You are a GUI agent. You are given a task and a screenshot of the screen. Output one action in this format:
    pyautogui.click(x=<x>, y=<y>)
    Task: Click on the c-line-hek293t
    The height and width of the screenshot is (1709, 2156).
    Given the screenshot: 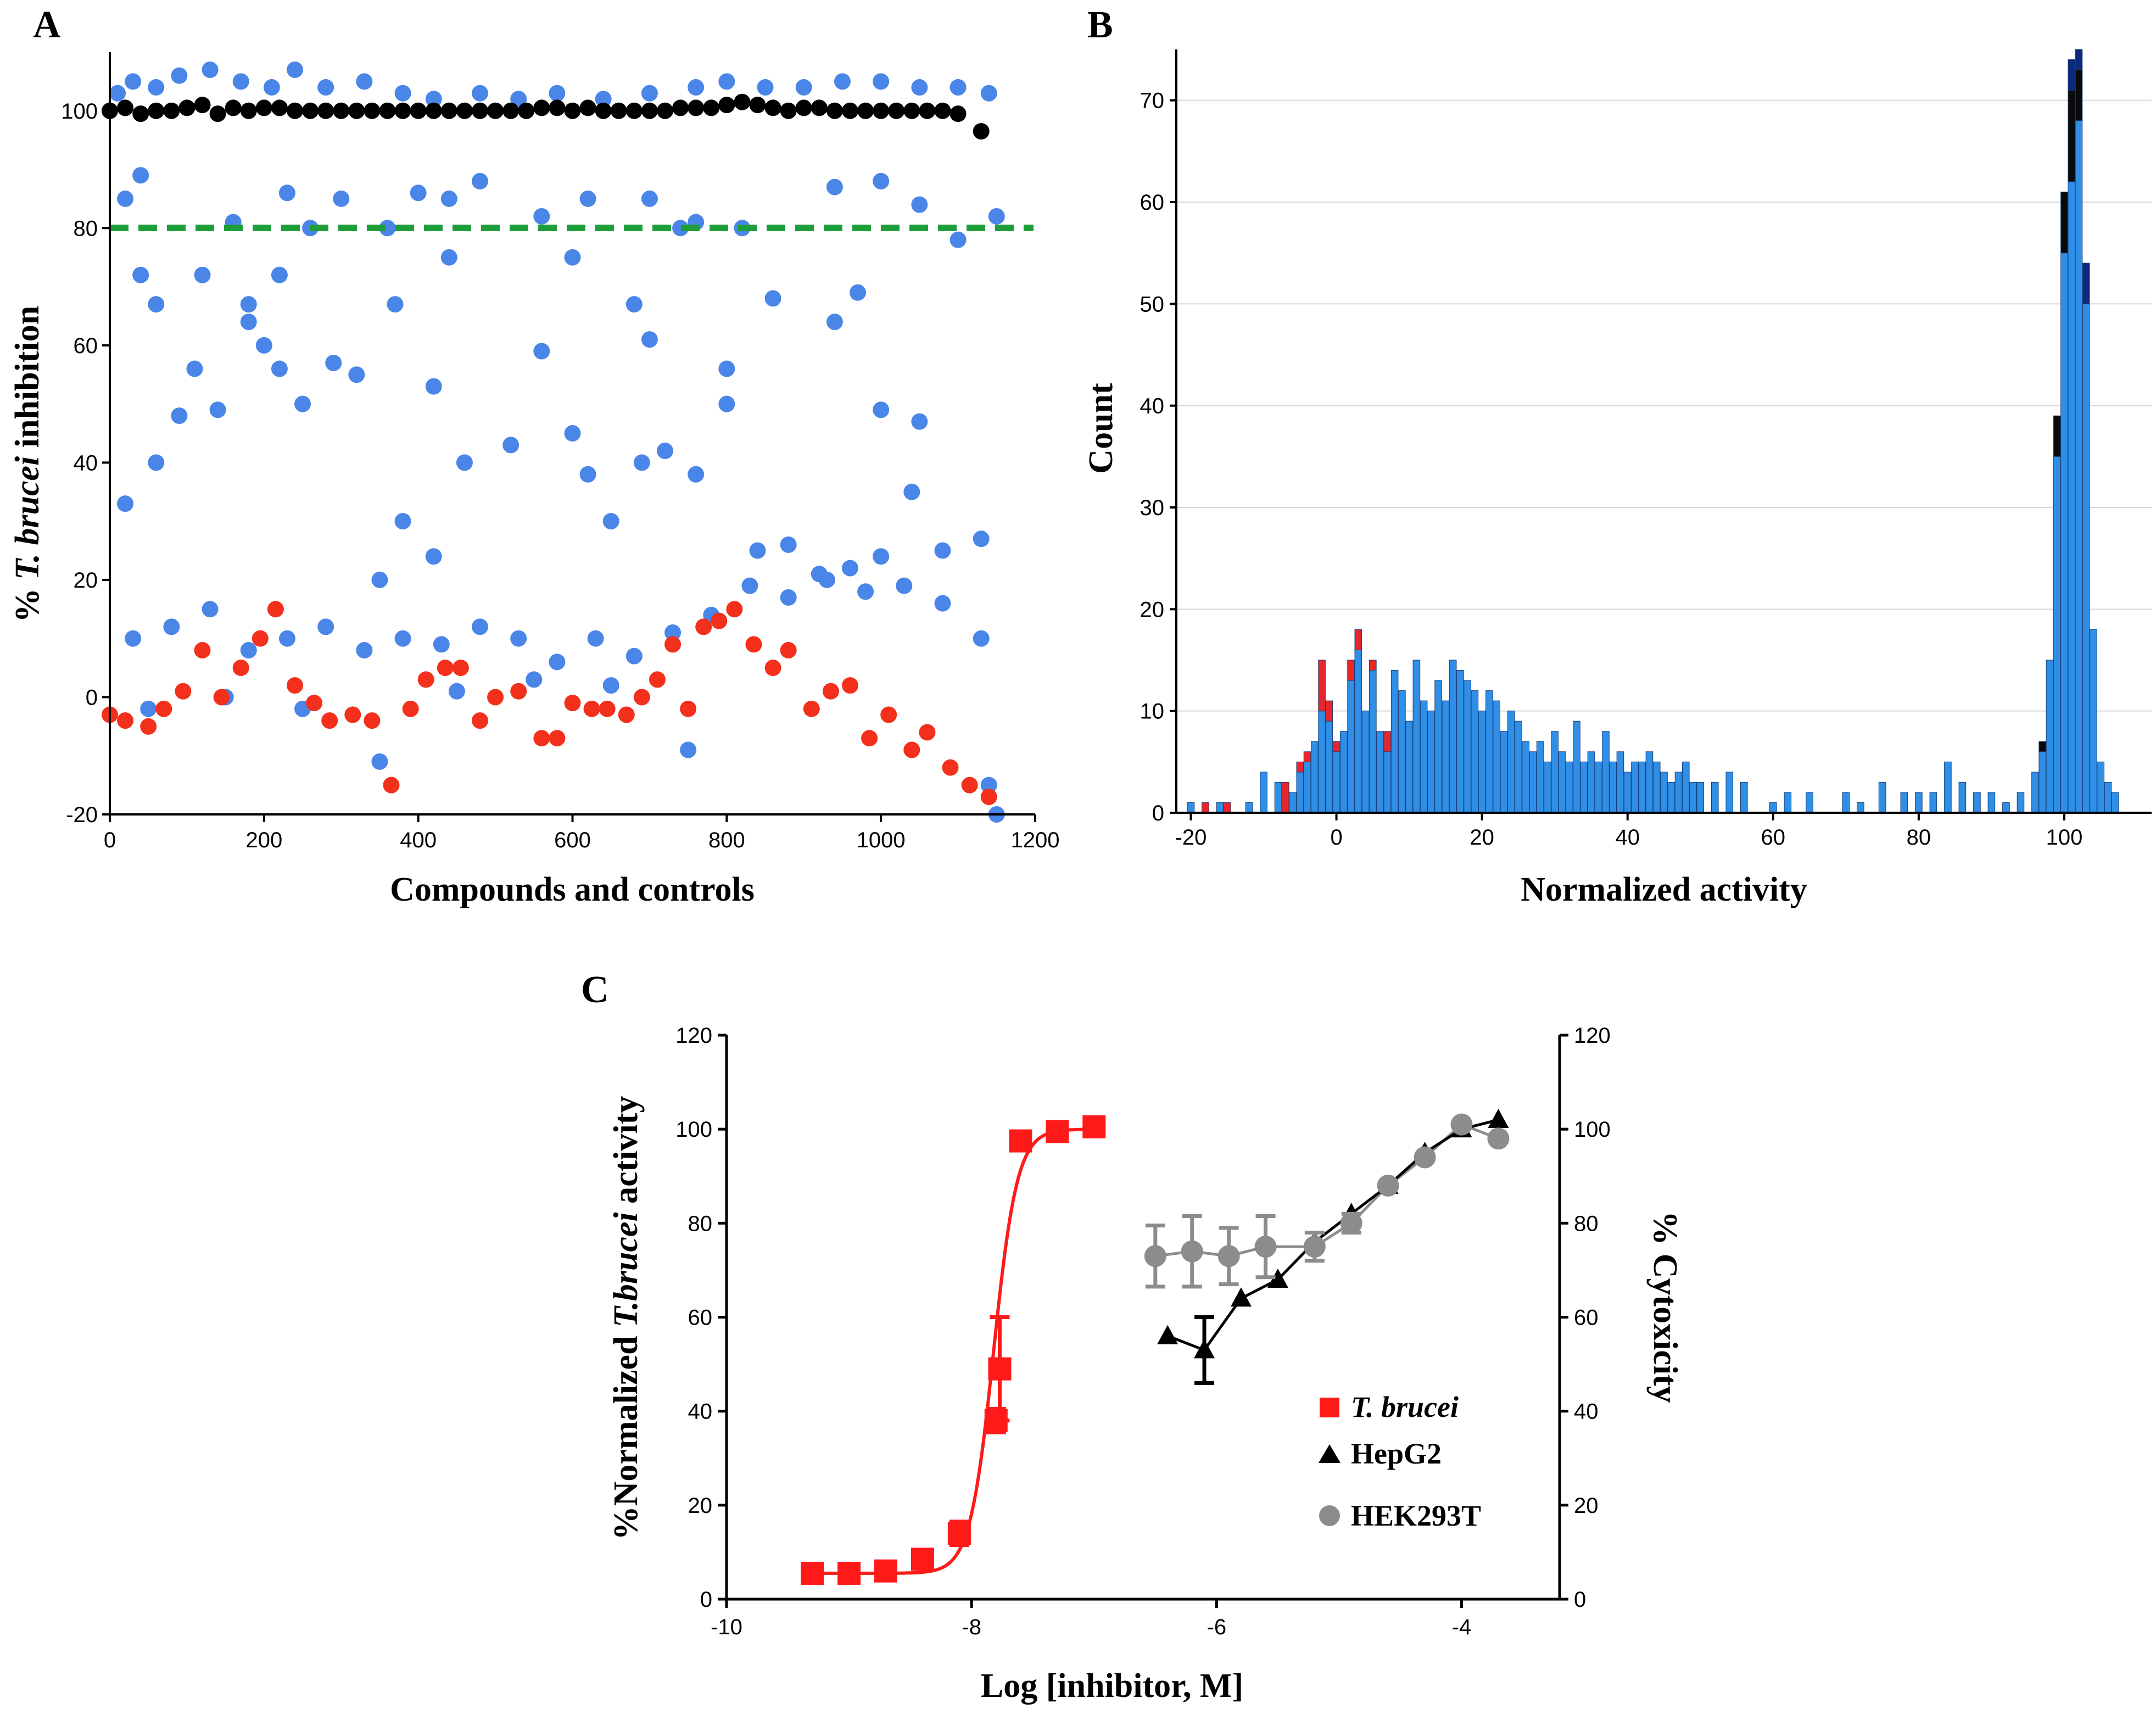 What is the action you would take?
    pyautogui.click(x=1327, y=1190)
    